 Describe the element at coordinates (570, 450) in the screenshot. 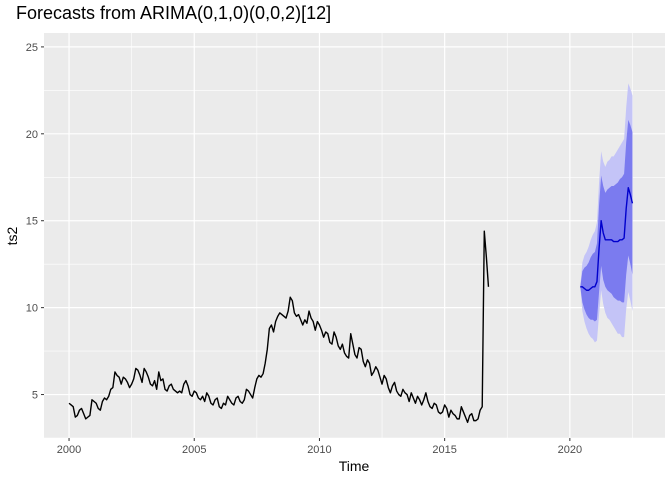

I see `x-tick-label: 2020` at that location.